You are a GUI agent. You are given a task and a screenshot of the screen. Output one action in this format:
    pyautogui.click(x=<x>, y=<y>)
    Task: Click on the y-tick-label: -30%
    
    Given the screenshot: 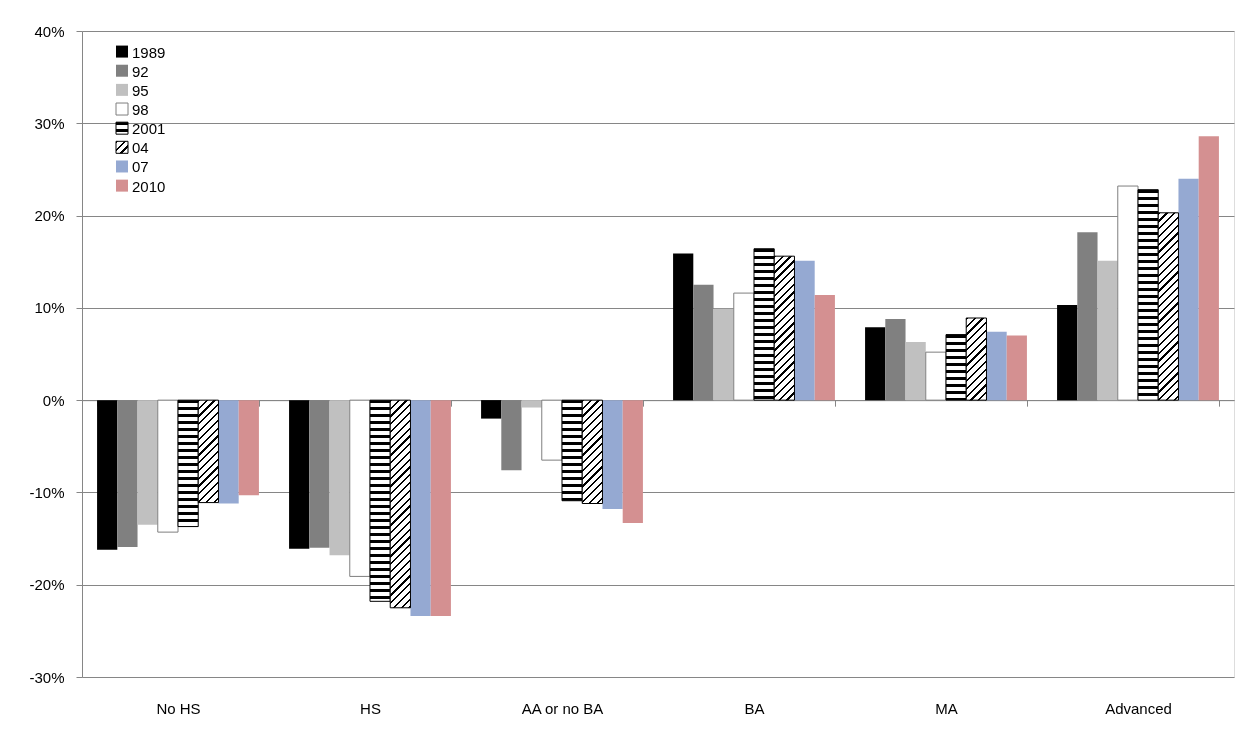 What is the action you would take?
    pyautogui.click(x=47, y=677)
    